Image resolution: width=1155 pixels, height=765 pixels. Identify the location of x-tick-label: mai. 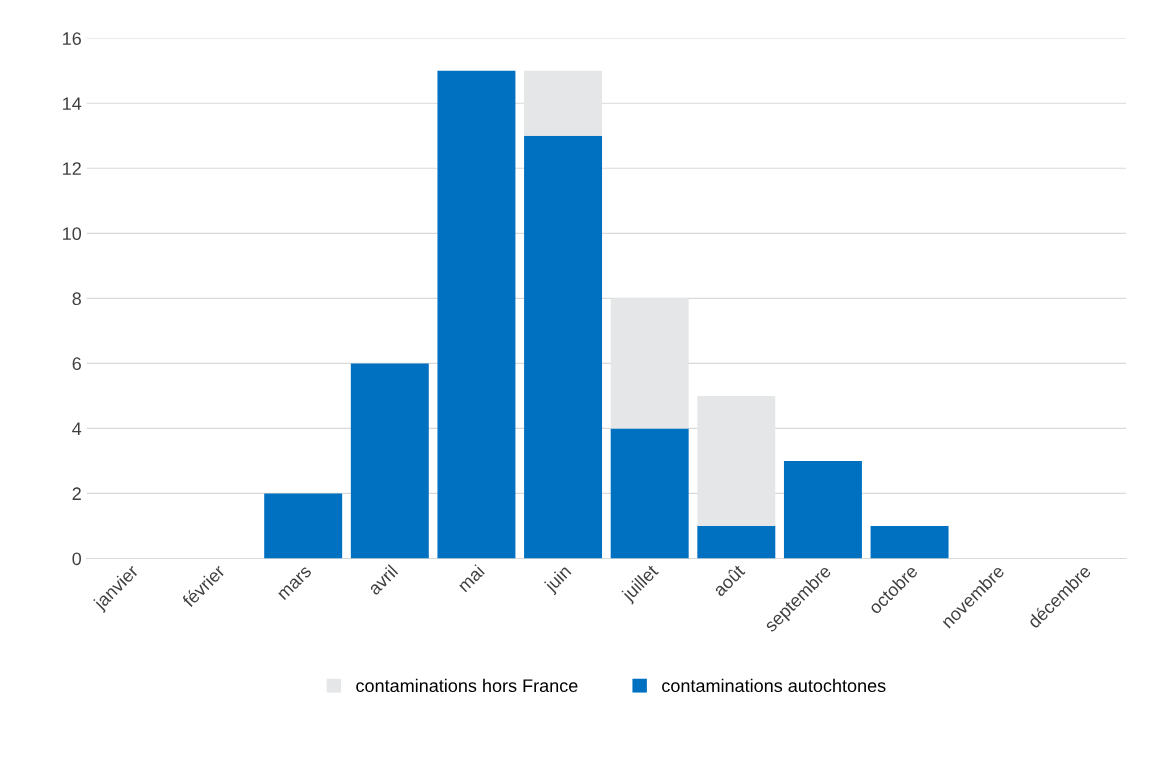
(470, 578).